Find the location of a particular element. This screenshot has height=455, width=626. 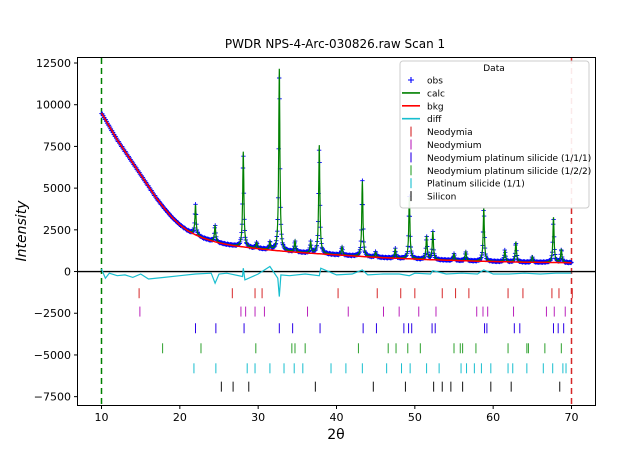

reflections-neodymium-platinum-silicide-1-2-2- is located at coordinates (362, 348).